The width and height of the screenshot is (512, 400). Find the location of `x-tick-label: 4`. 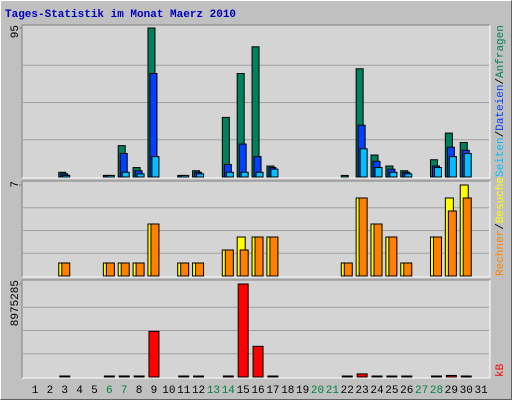

x-tick-label: 4 is located at coordinates (79, 391).